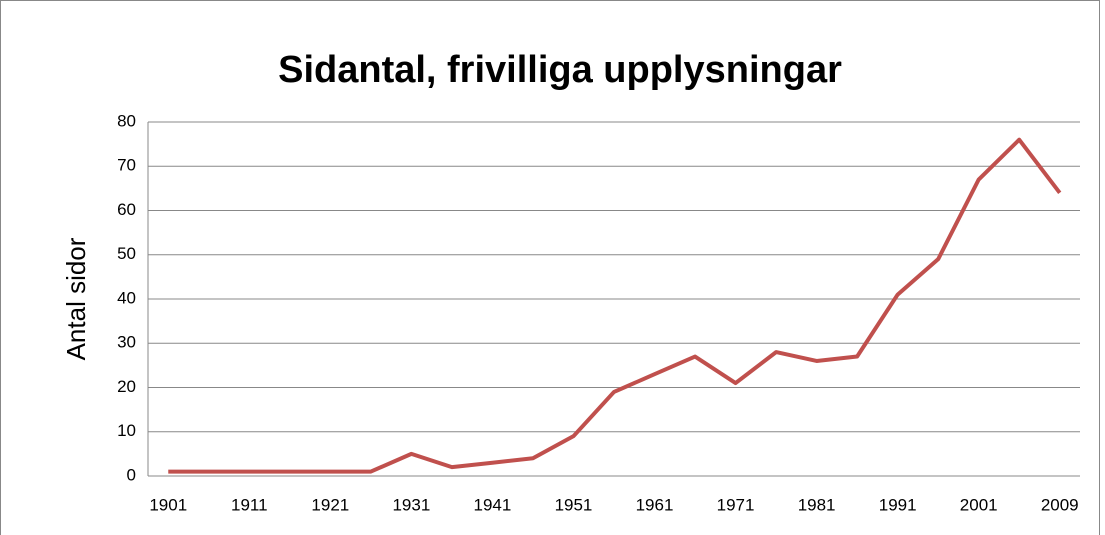 The image size is (1105, 535). I want to click on x-tick-label: 1981, so click(817, 504).